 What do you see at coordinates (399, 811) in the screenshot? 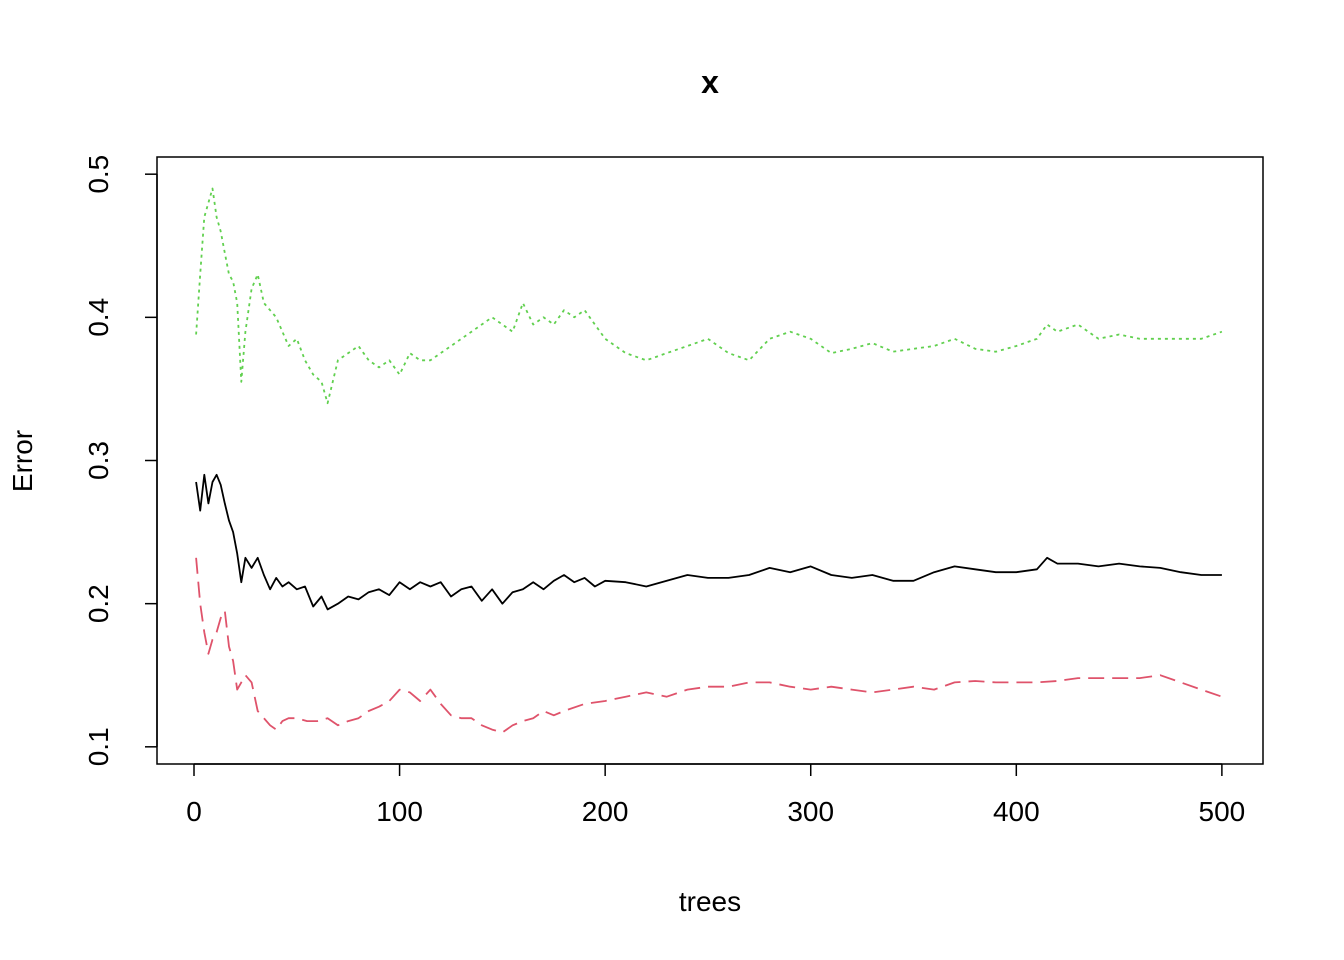
I see `x-tick-label: 100` at bounding box center [399, 811].